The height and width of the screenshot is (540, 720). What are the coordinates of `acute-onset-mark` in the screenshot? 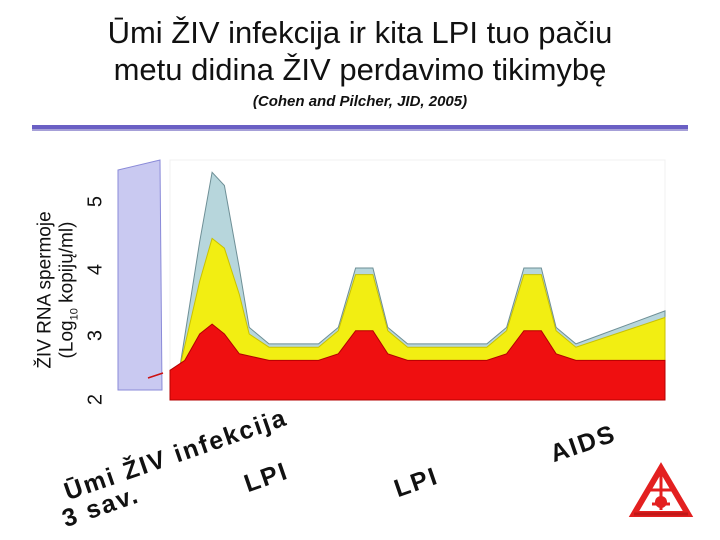 It's located at (155, 375).